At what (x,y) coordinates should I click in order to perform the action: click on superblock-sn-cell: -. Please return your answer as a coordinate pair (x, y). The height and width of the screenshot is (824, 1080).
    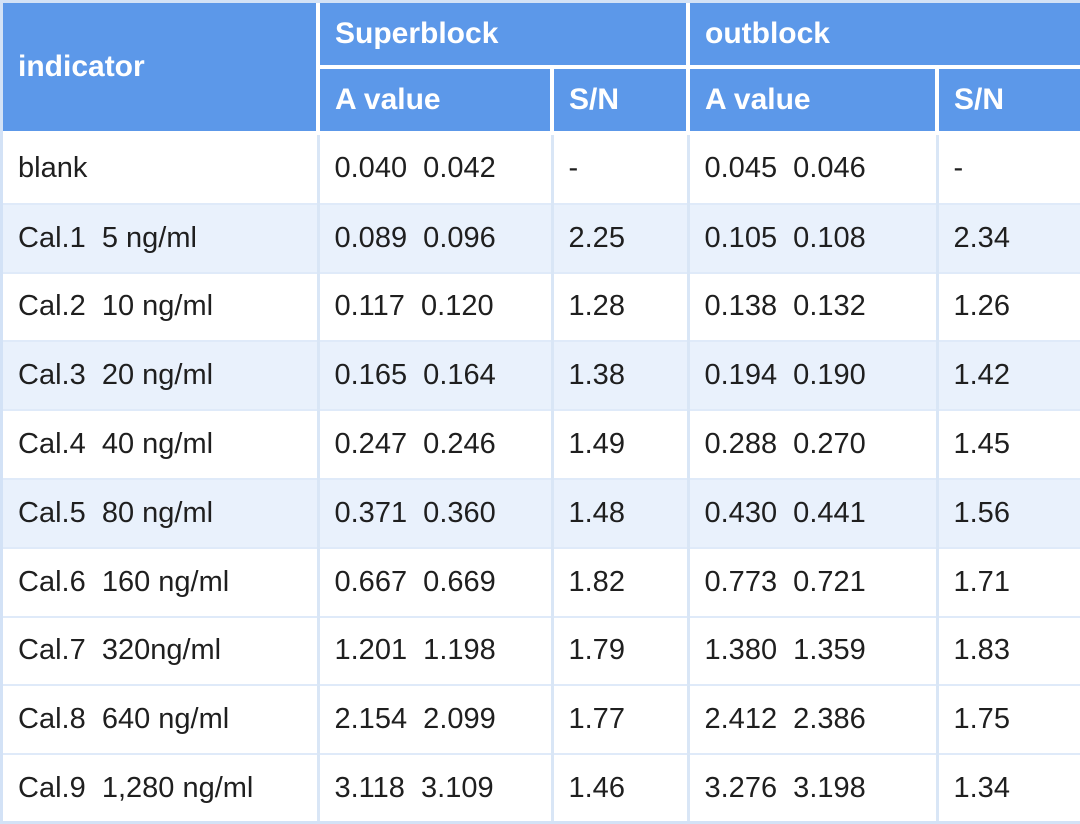
    Looking at the image, I should click on (621, 169).